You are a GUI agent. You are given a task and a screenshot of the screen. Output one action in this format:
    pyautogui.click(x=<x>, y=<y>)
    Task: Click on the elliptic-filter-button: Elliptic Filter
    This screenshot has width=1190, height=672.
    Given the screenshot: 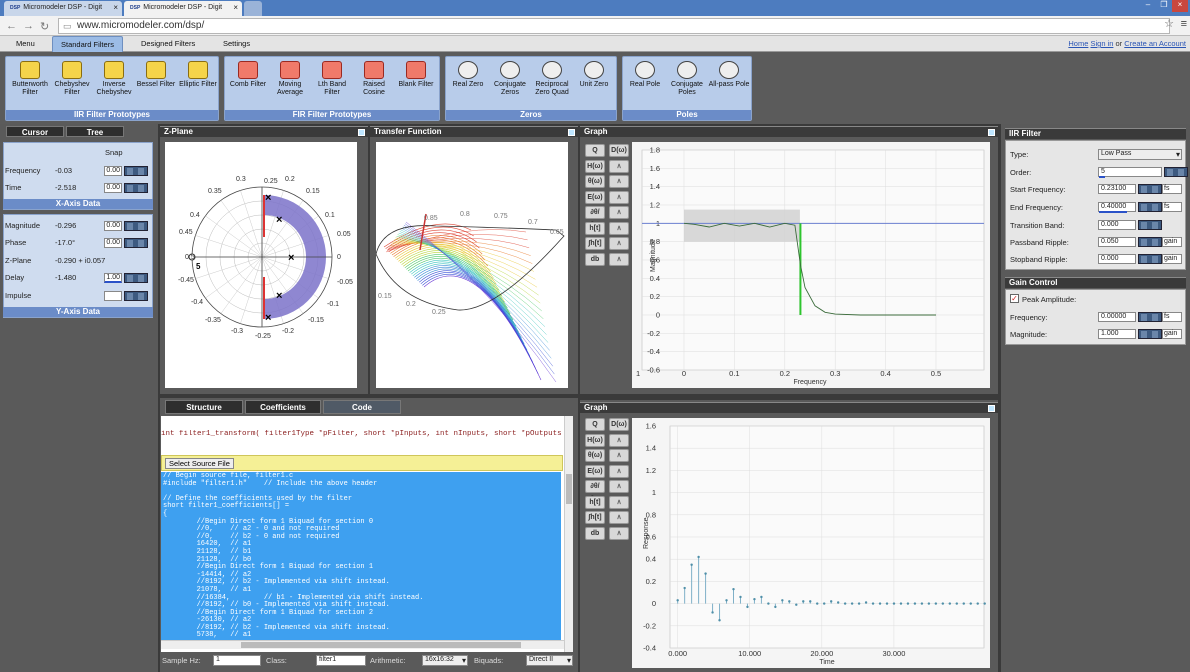 What is the action you would take?
    pyautogui.click(x=198, y=75)
    